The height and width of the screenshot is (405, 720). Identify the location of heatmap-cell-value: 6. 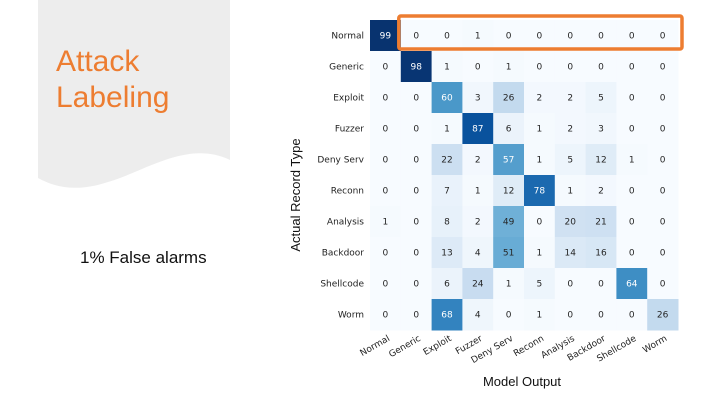
(509, 130).